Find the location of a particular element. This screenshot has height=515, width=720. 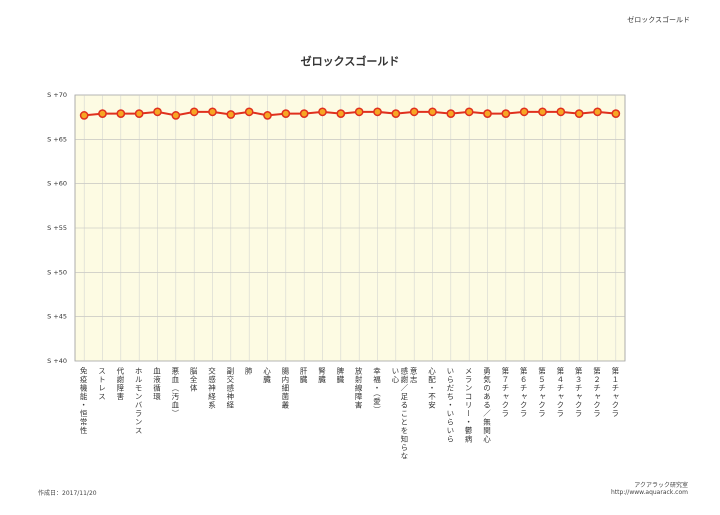

x-tick-label: 第１チャクラ is located at coordinates (615, 392).